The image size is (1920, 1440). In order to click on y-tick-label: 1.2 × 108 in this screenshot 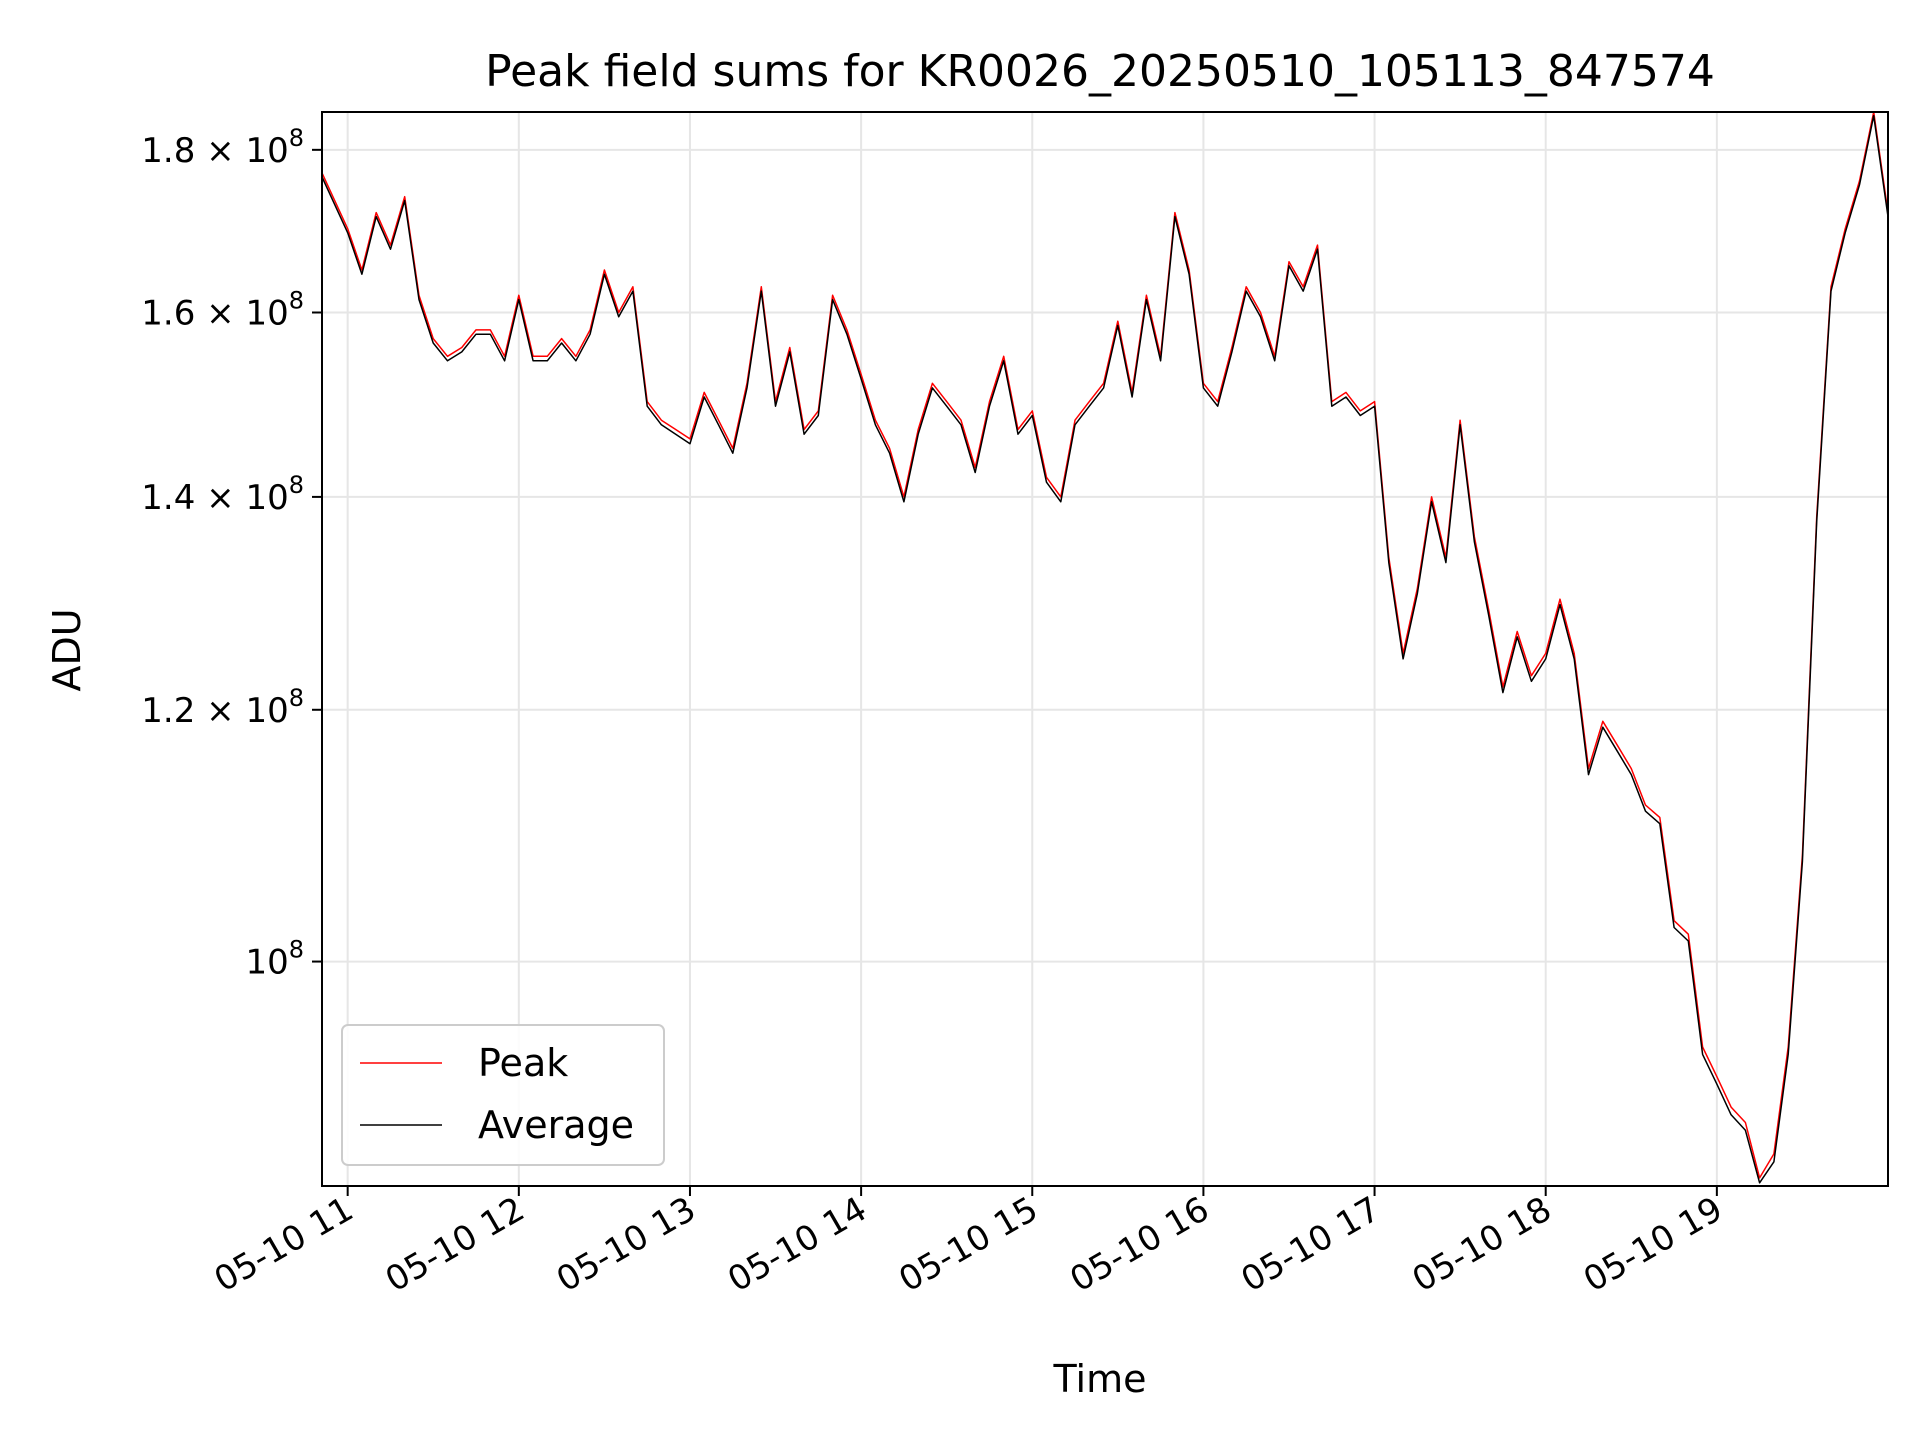, I will do `click(222, 707)`.